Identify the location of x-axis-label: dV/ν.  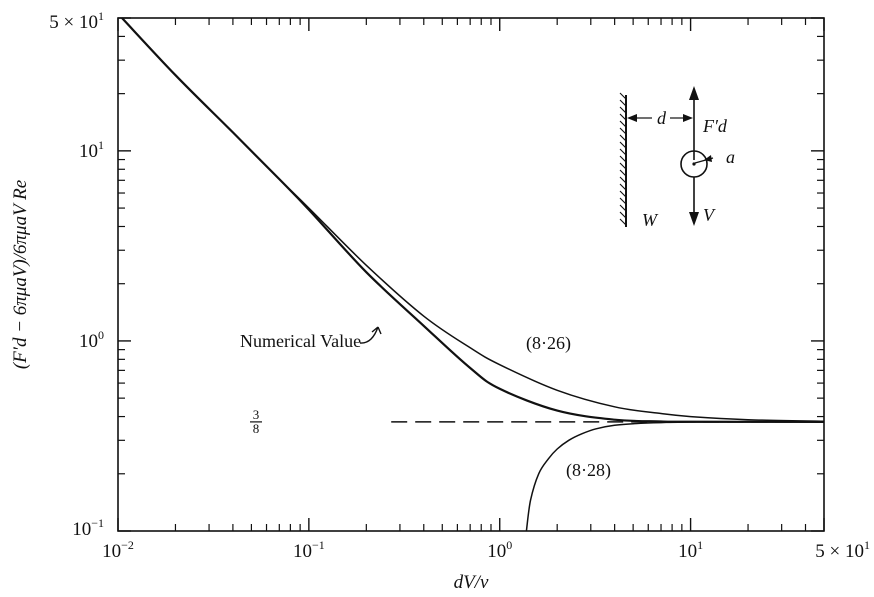
(471, 582).